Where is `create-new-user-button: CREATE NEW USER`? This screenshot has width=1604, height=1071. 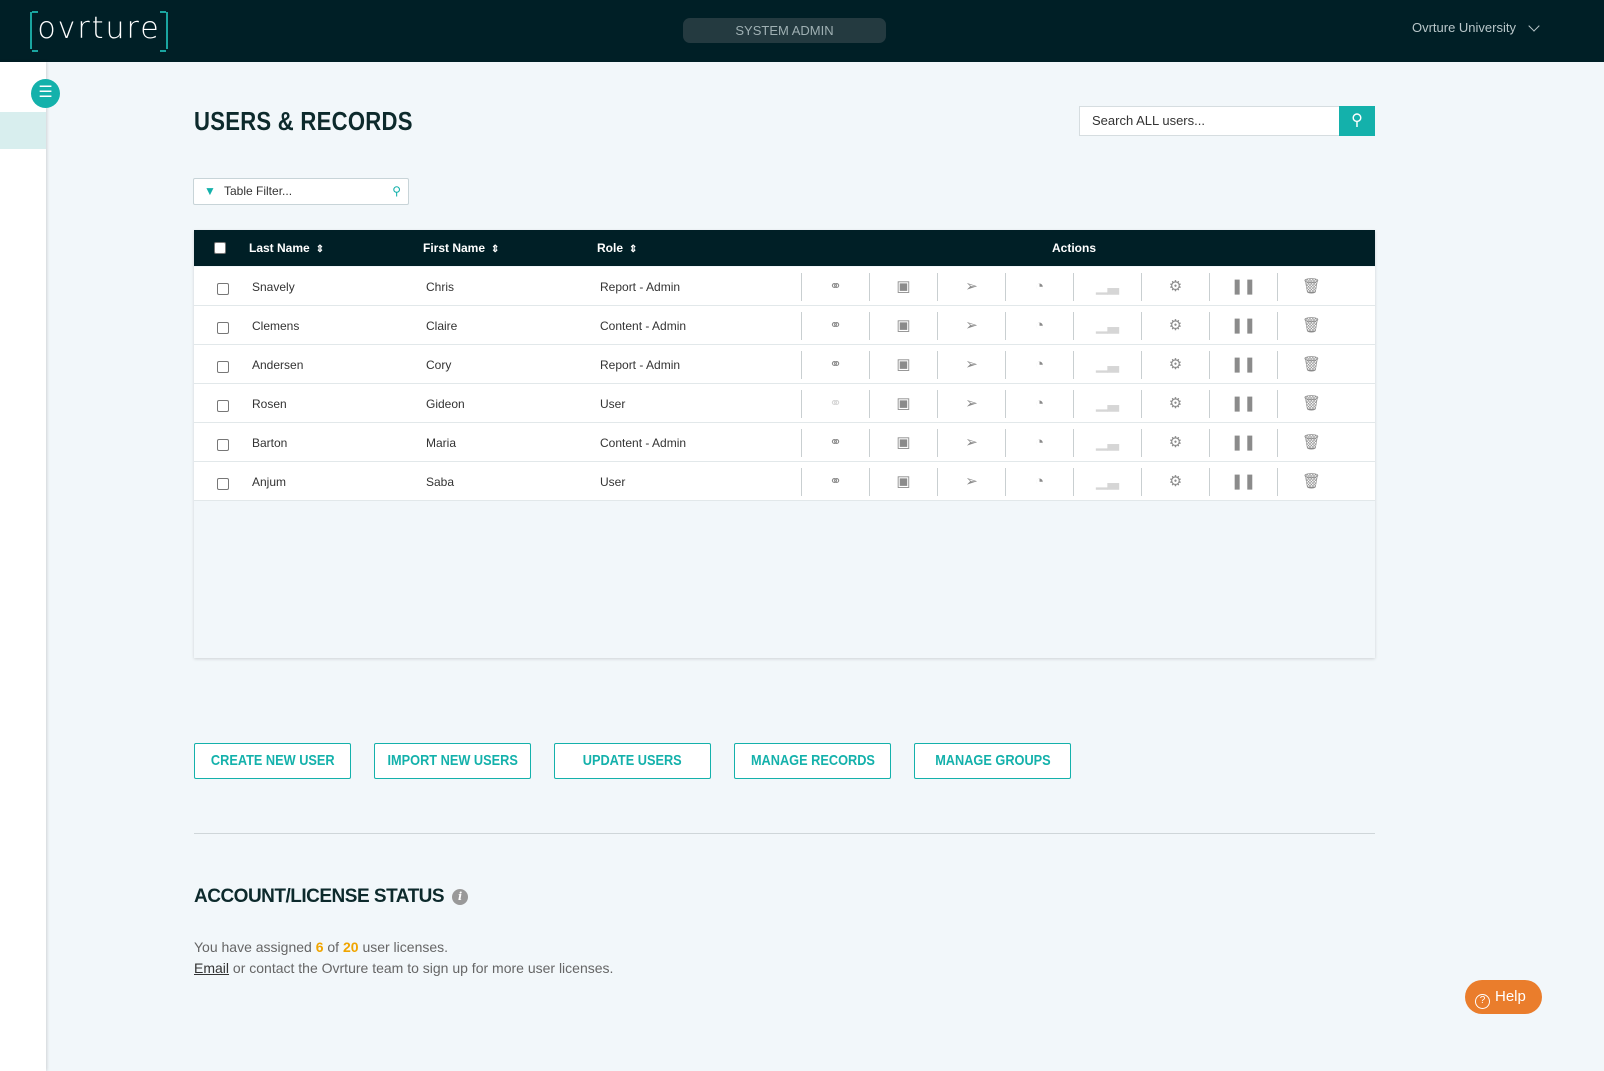
create-new-user-button: CREATE NEW USER is located at coordinates (272, 761).